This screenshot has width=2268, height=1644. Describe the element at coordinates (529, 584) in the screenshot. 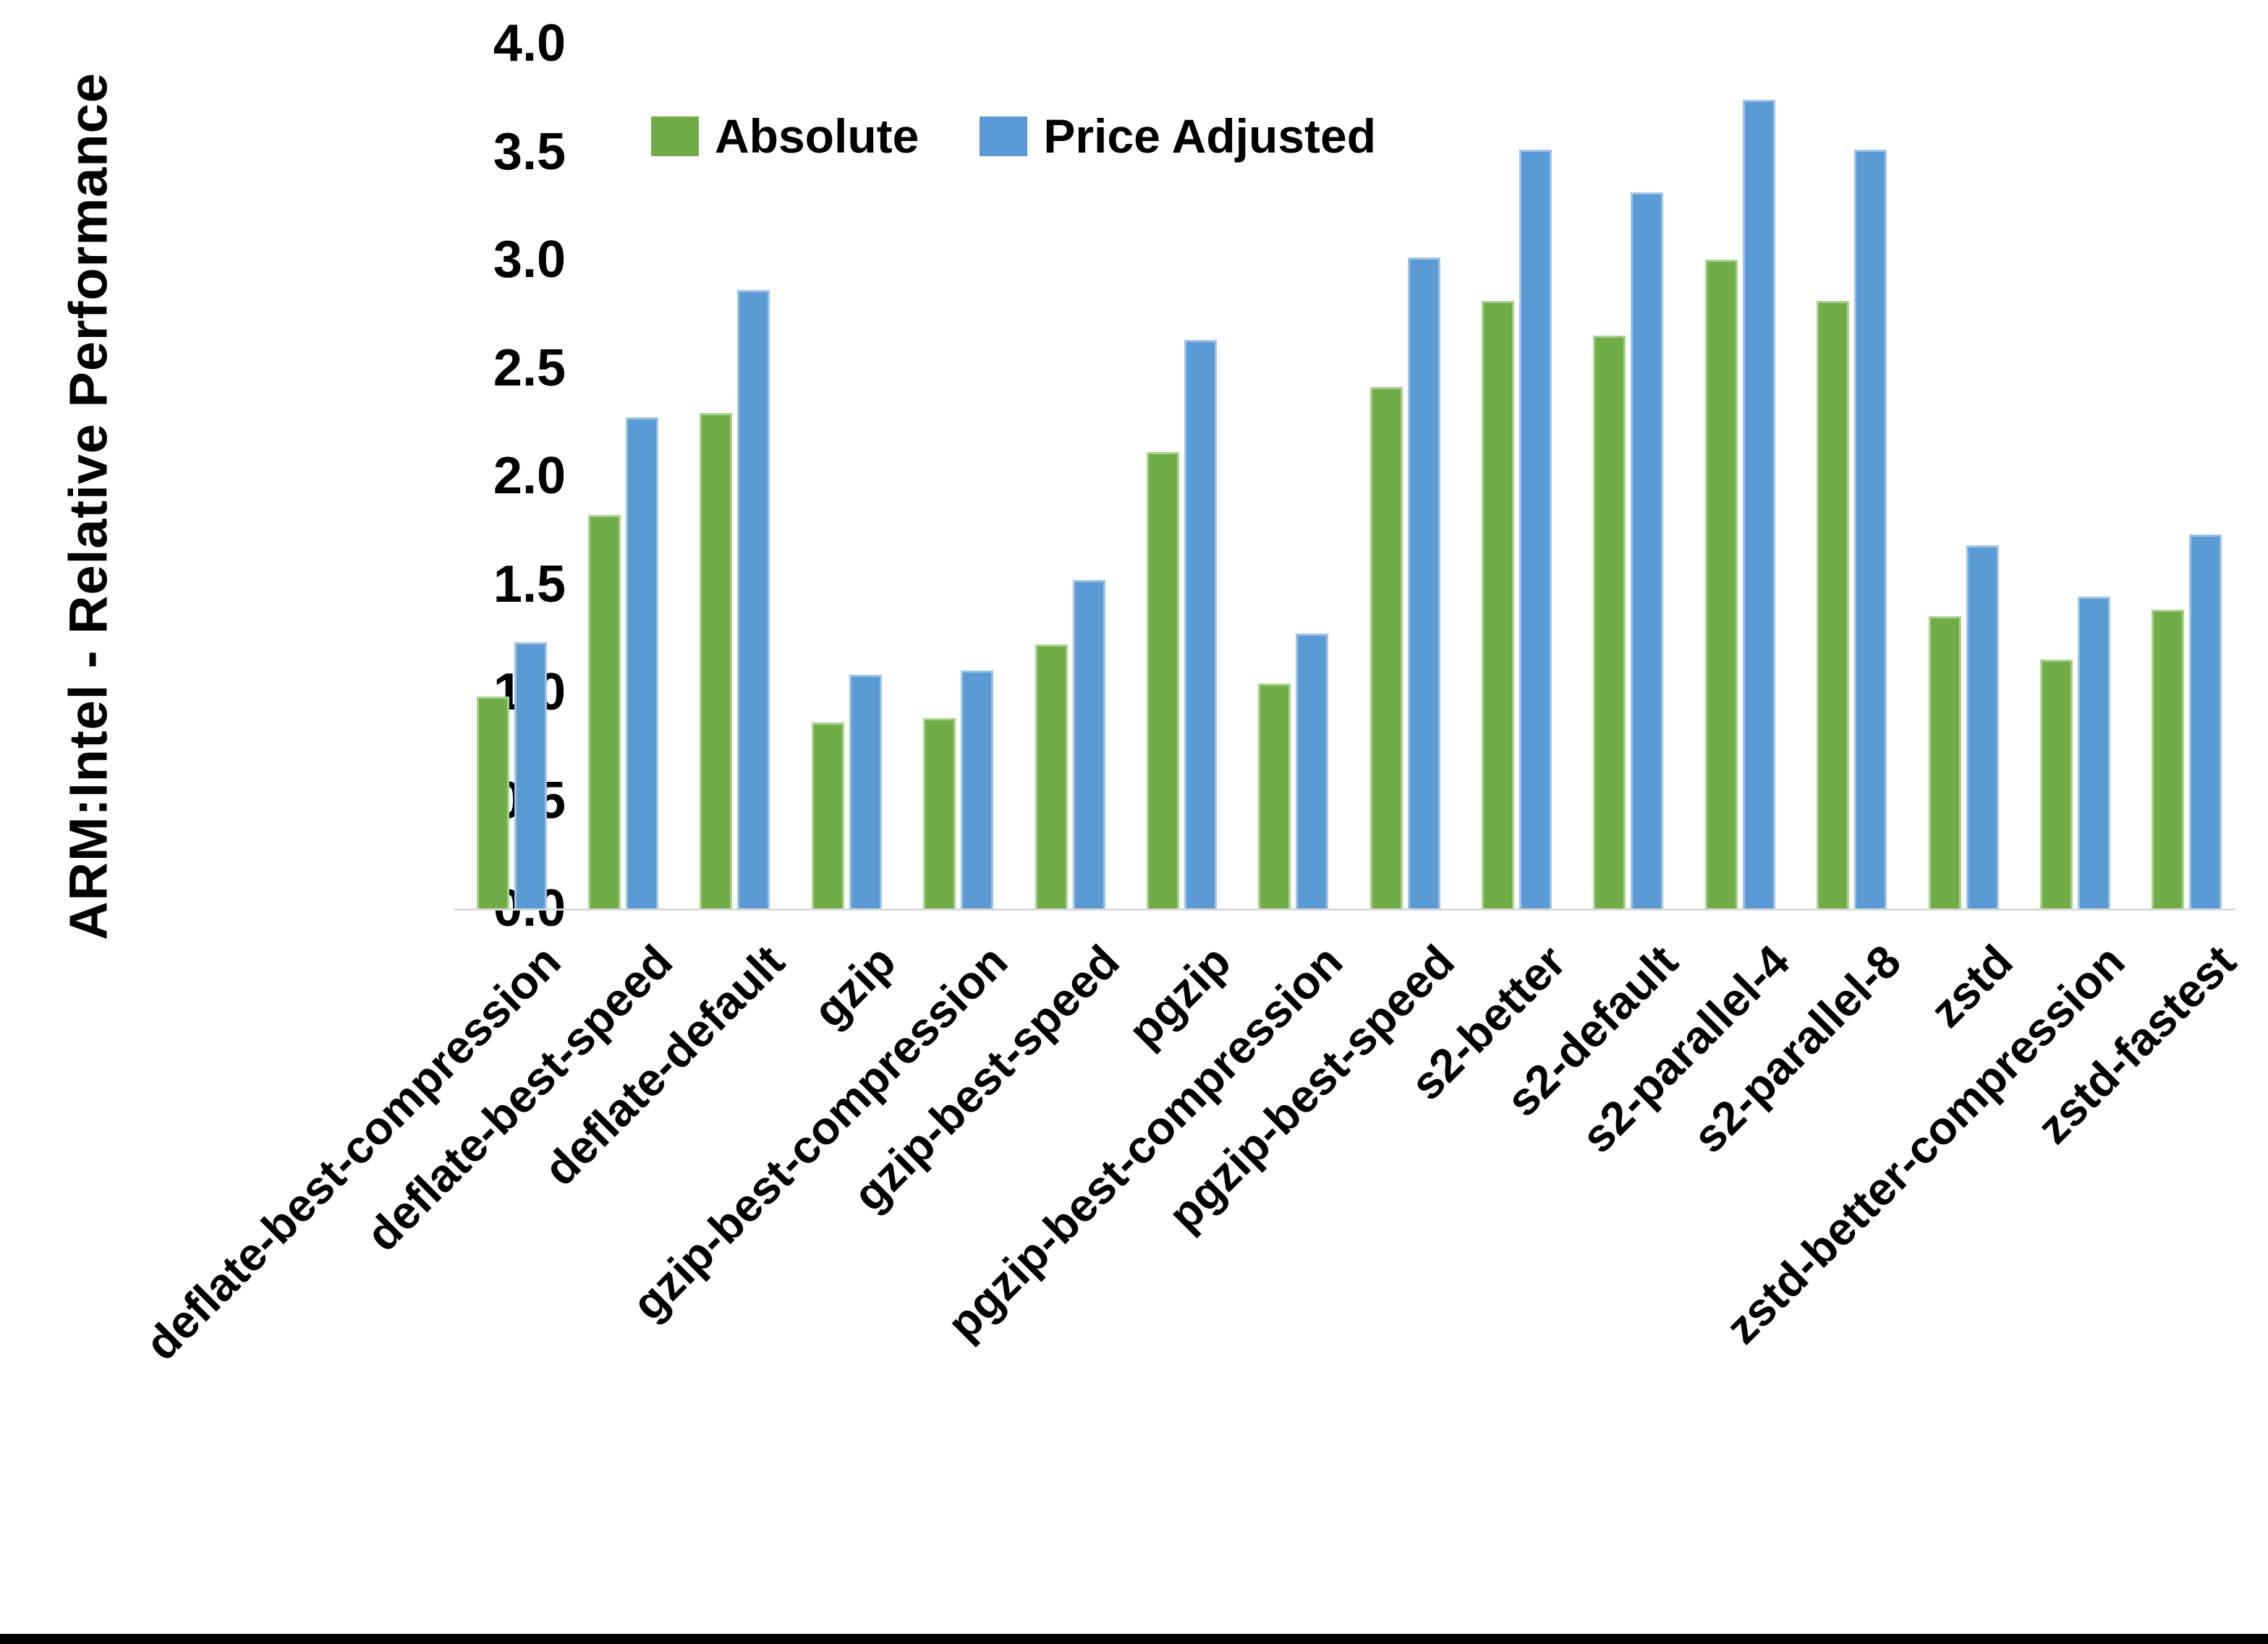

I see `y-tick-label: 1.5` at that location.